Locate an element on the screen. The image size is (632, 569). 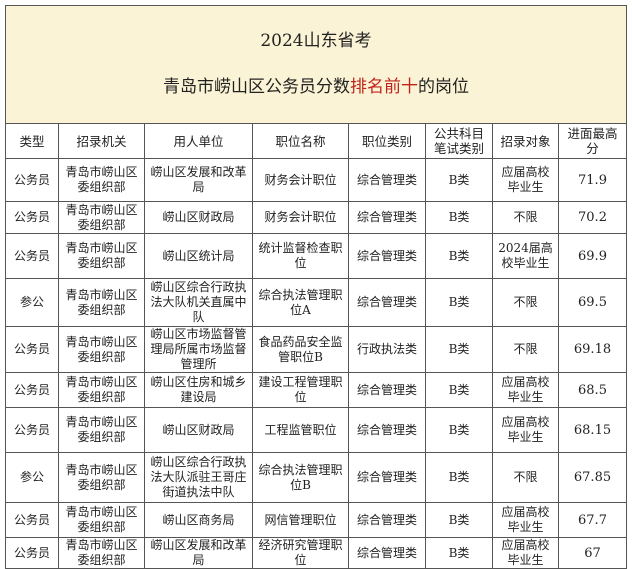
cell-top-score: 70.2 is located at coordinates (592, 217).